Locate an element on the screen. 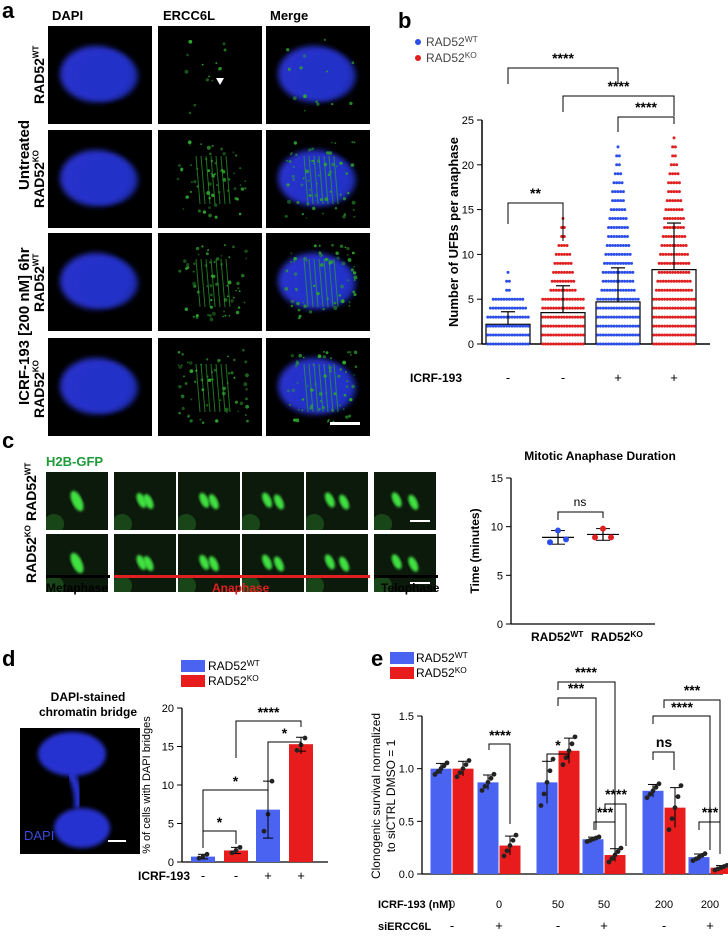 This screenshot has height=939, width=728. treatment-sign: - is located at coordinates (508, 377).